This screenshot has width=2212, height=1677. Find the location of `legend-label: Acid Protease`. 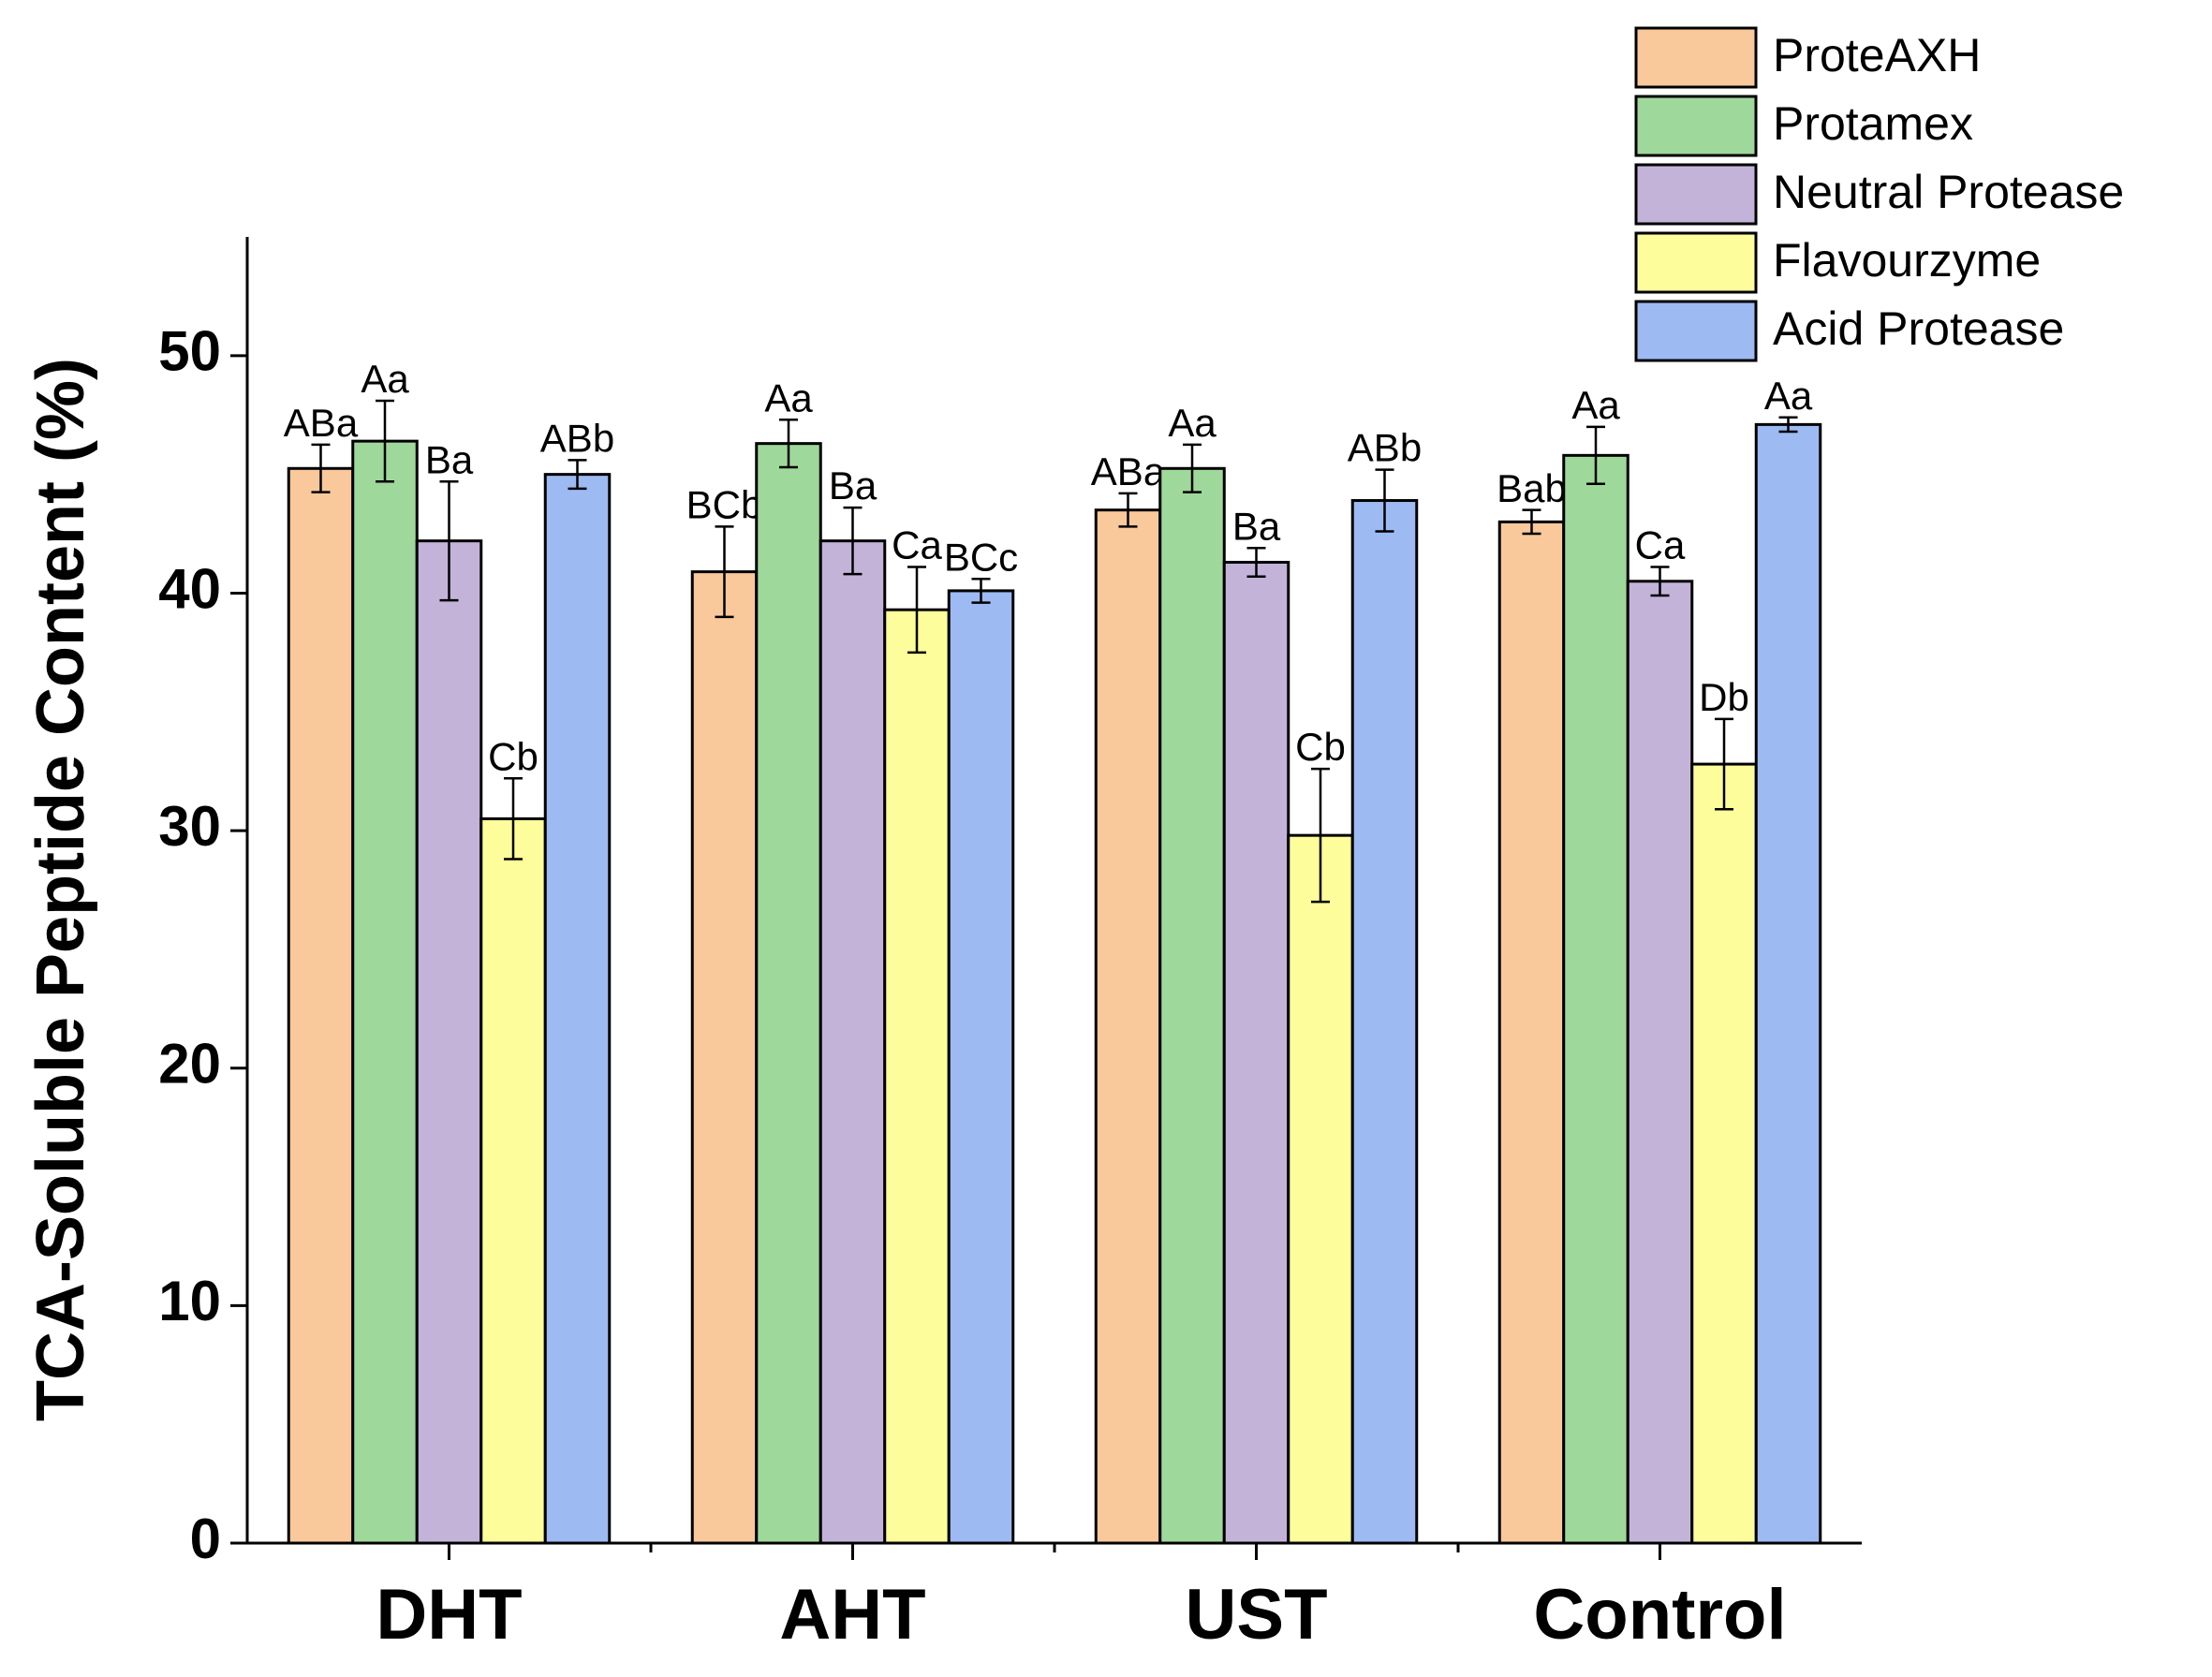

legend-label: Acid Protease is located at coordinates (1919, 328).